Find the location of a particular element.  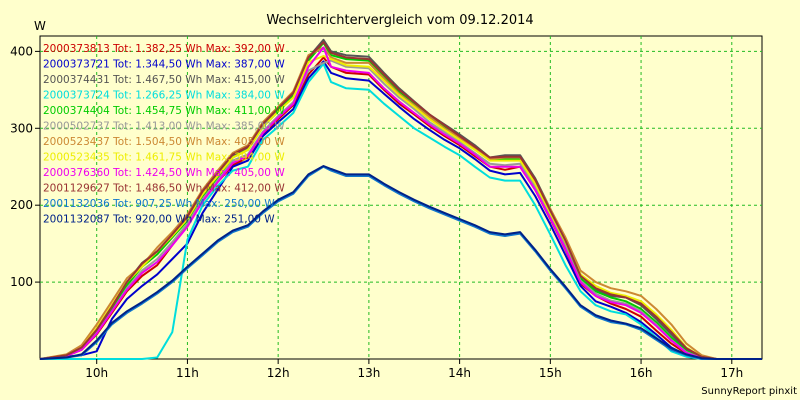

legend-entry-2001132087: 2001132087 Tot: 920,00 Wh Max: 251,00 W is located at coordinates (159, 220).